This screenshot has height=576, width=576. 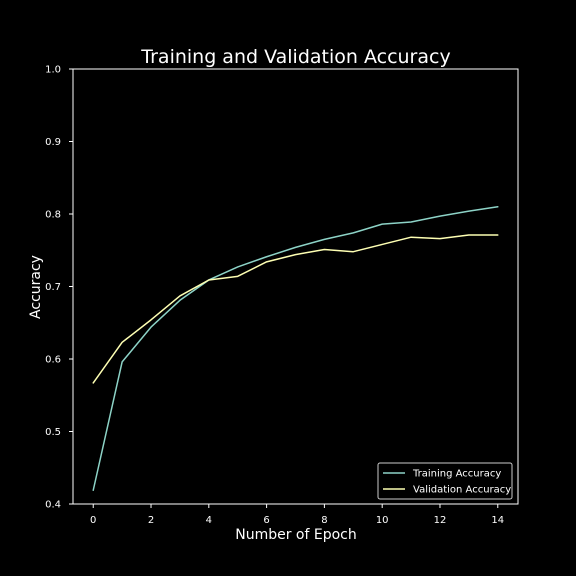 What do you see at coordinates (53, 360) in the screenshot?
I see `y-tick-label: 0.6` at bounding box center [53, 360].